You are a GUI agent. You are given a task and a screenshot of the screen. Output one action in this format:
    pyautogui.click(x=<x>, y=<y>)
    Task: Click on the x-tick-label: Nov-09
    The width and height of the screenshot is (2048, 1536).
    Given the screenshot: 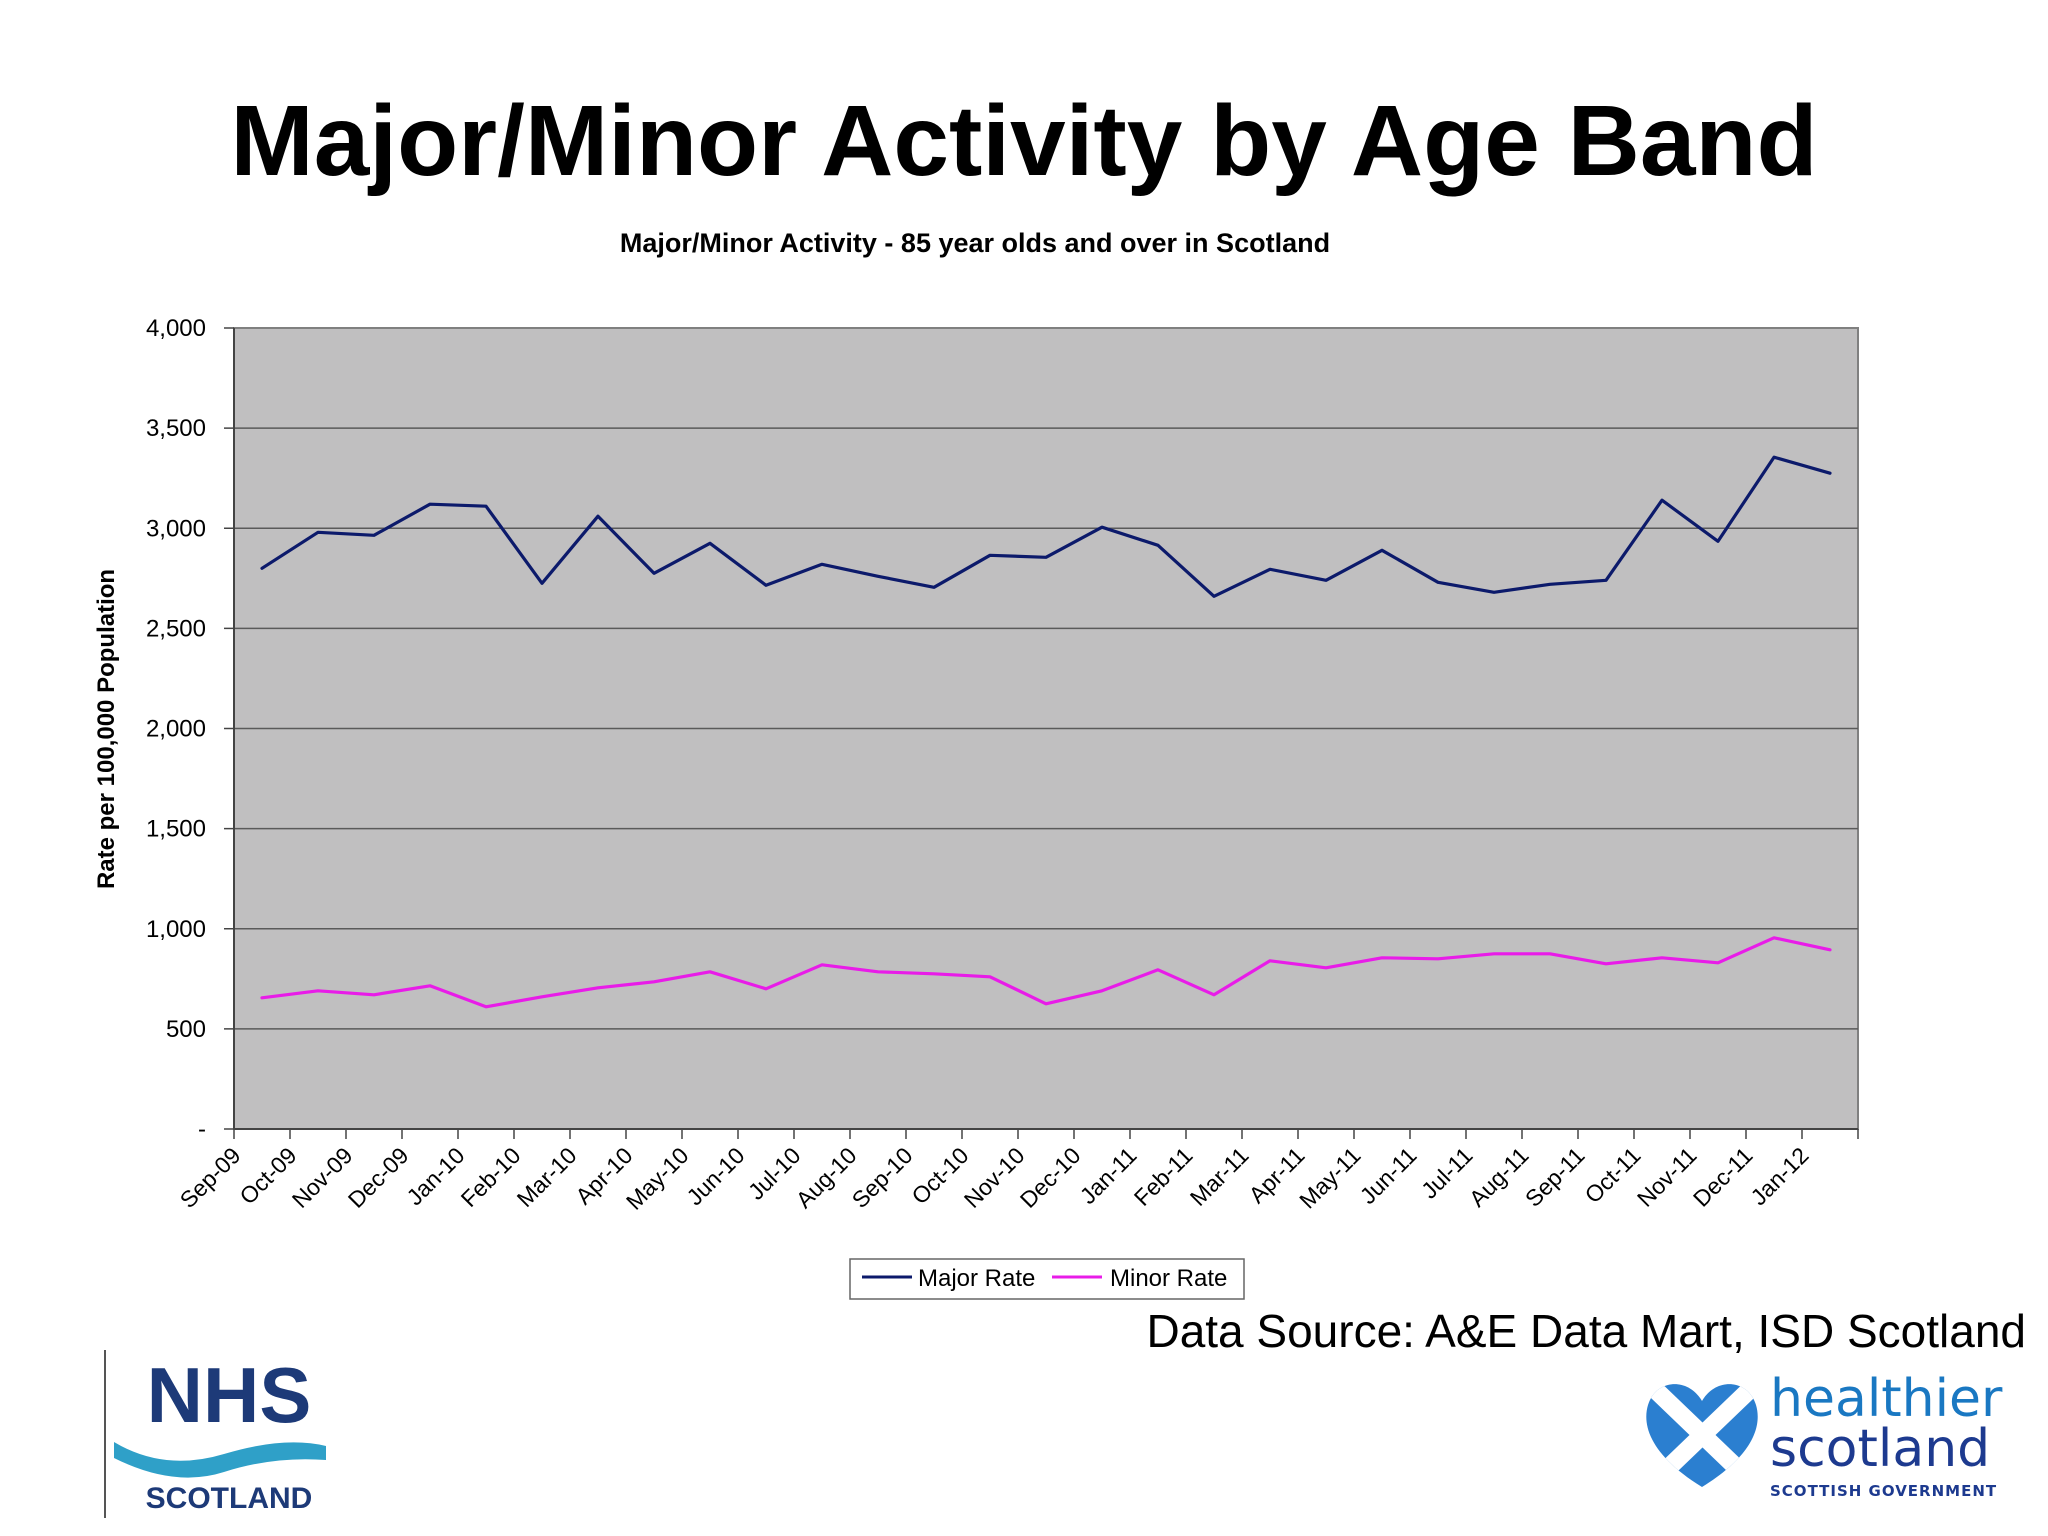 What is the action you would take?
    pyautogui.click(x=322, y=1177)
    